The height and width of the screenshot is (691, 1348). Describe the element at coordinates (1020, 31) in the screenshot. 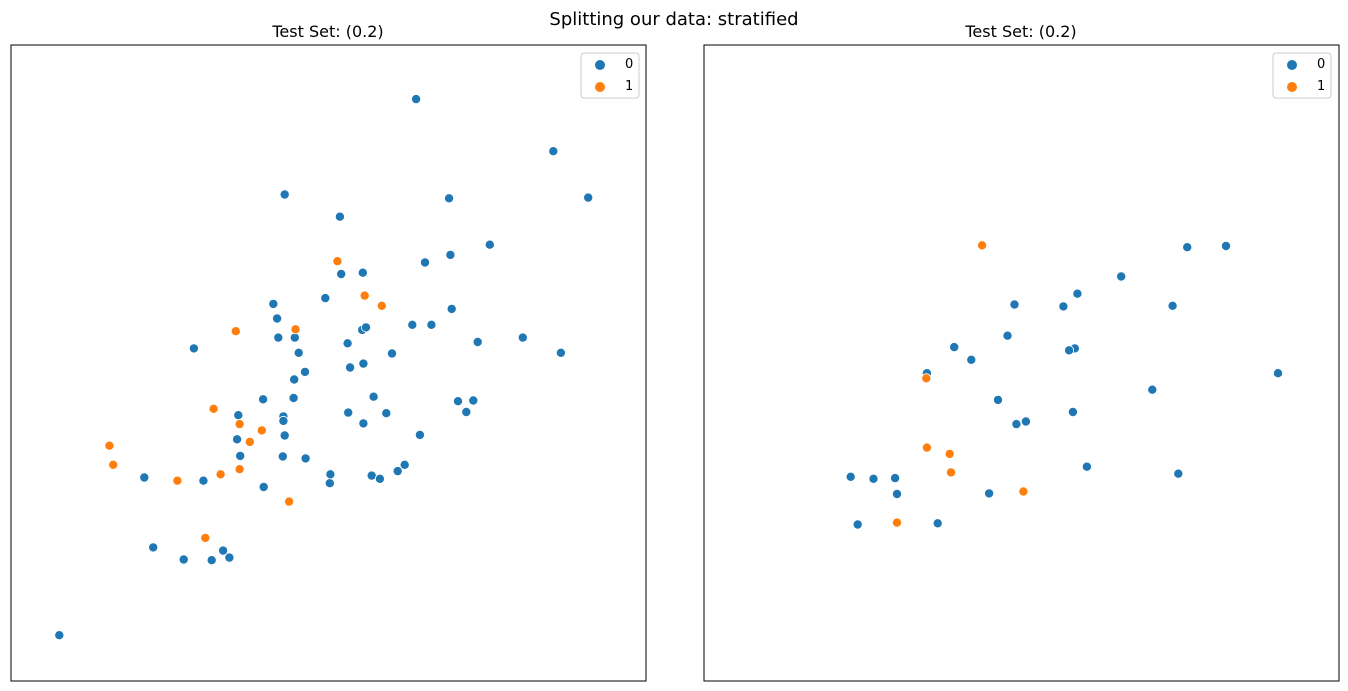

I see `right-axes-title: Test Set: (0.2)` at that location.